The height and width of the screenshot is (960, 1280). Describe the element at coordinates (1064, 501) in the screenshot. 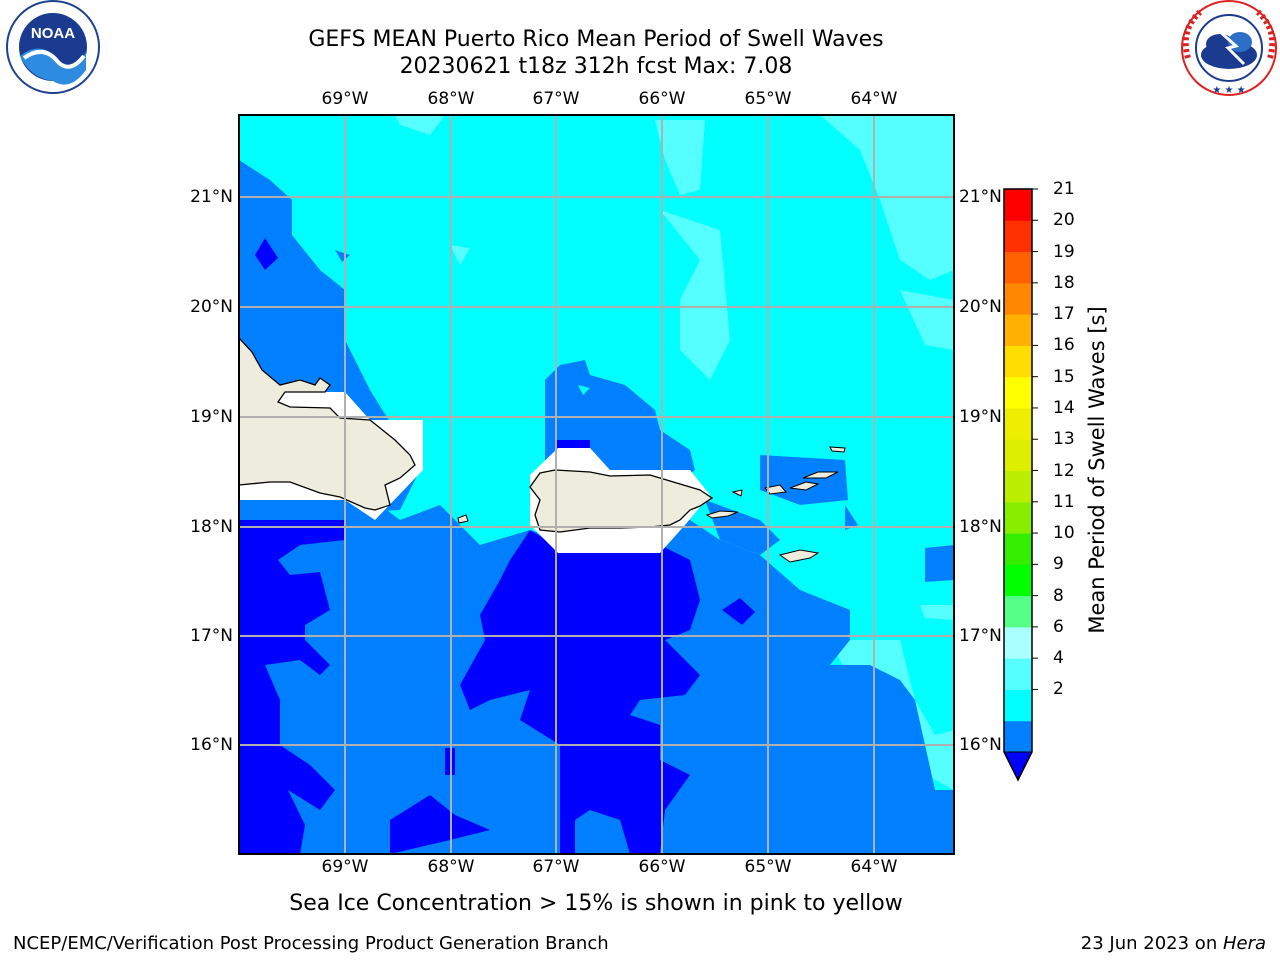

I see `colorbar-tick-label: 11` at that location.